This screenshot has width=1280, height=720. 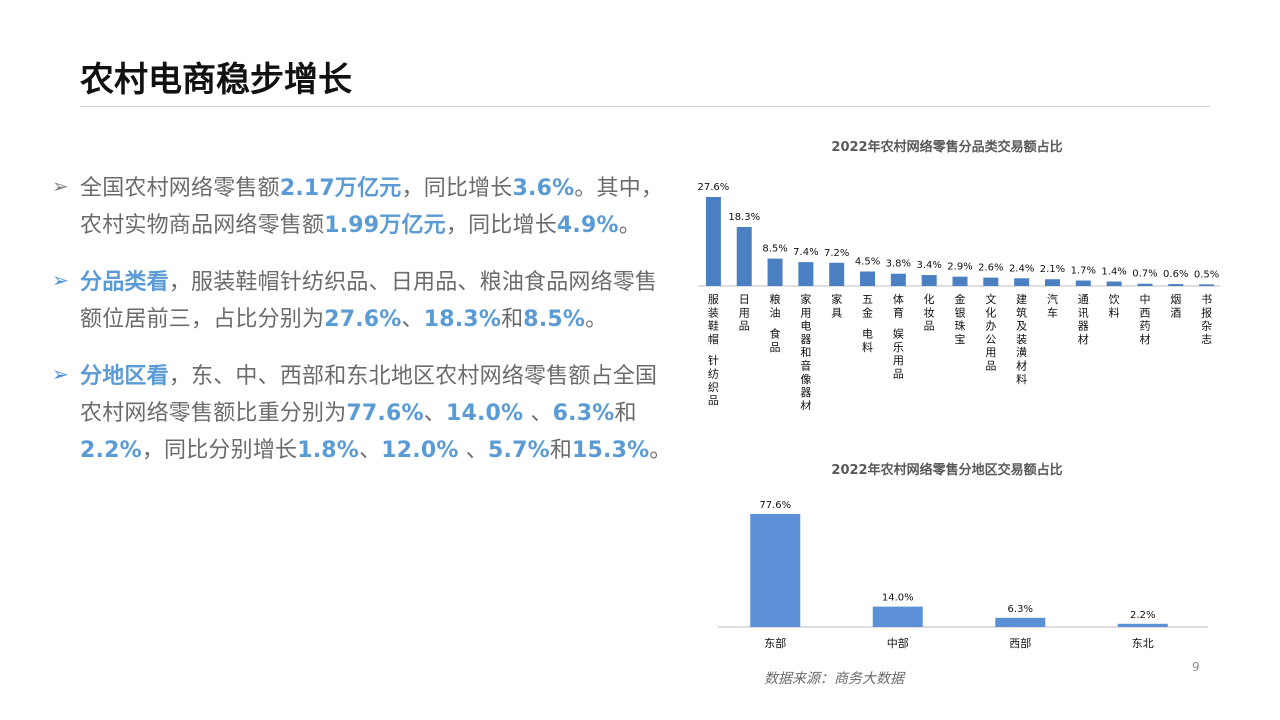 What do you see at coordinates (1144, 274) in the screenshot?
I see `data-label: 0.7%` at bounding box center [1144, 274].